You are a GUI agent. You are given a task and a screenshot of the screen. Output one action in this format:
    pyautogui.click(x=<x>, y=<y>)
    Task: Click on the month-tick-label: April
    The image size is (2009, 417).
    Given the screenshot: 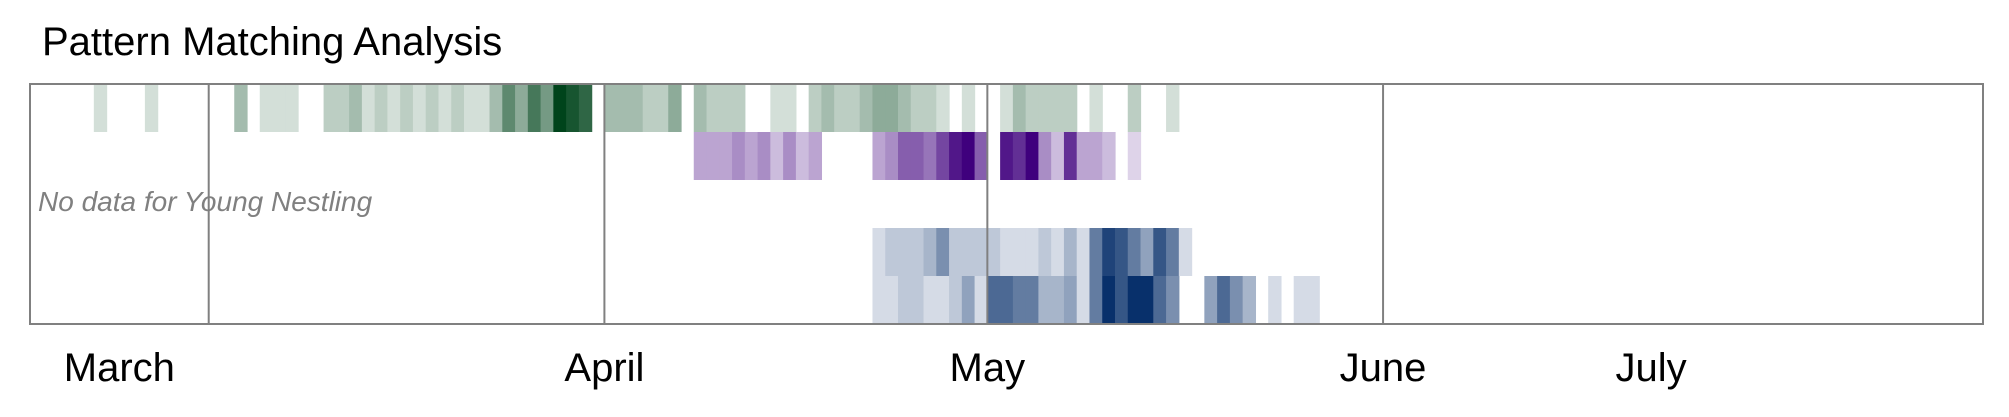 What is the action you would take?
    pyautogui.click(x=604, y=368)
    